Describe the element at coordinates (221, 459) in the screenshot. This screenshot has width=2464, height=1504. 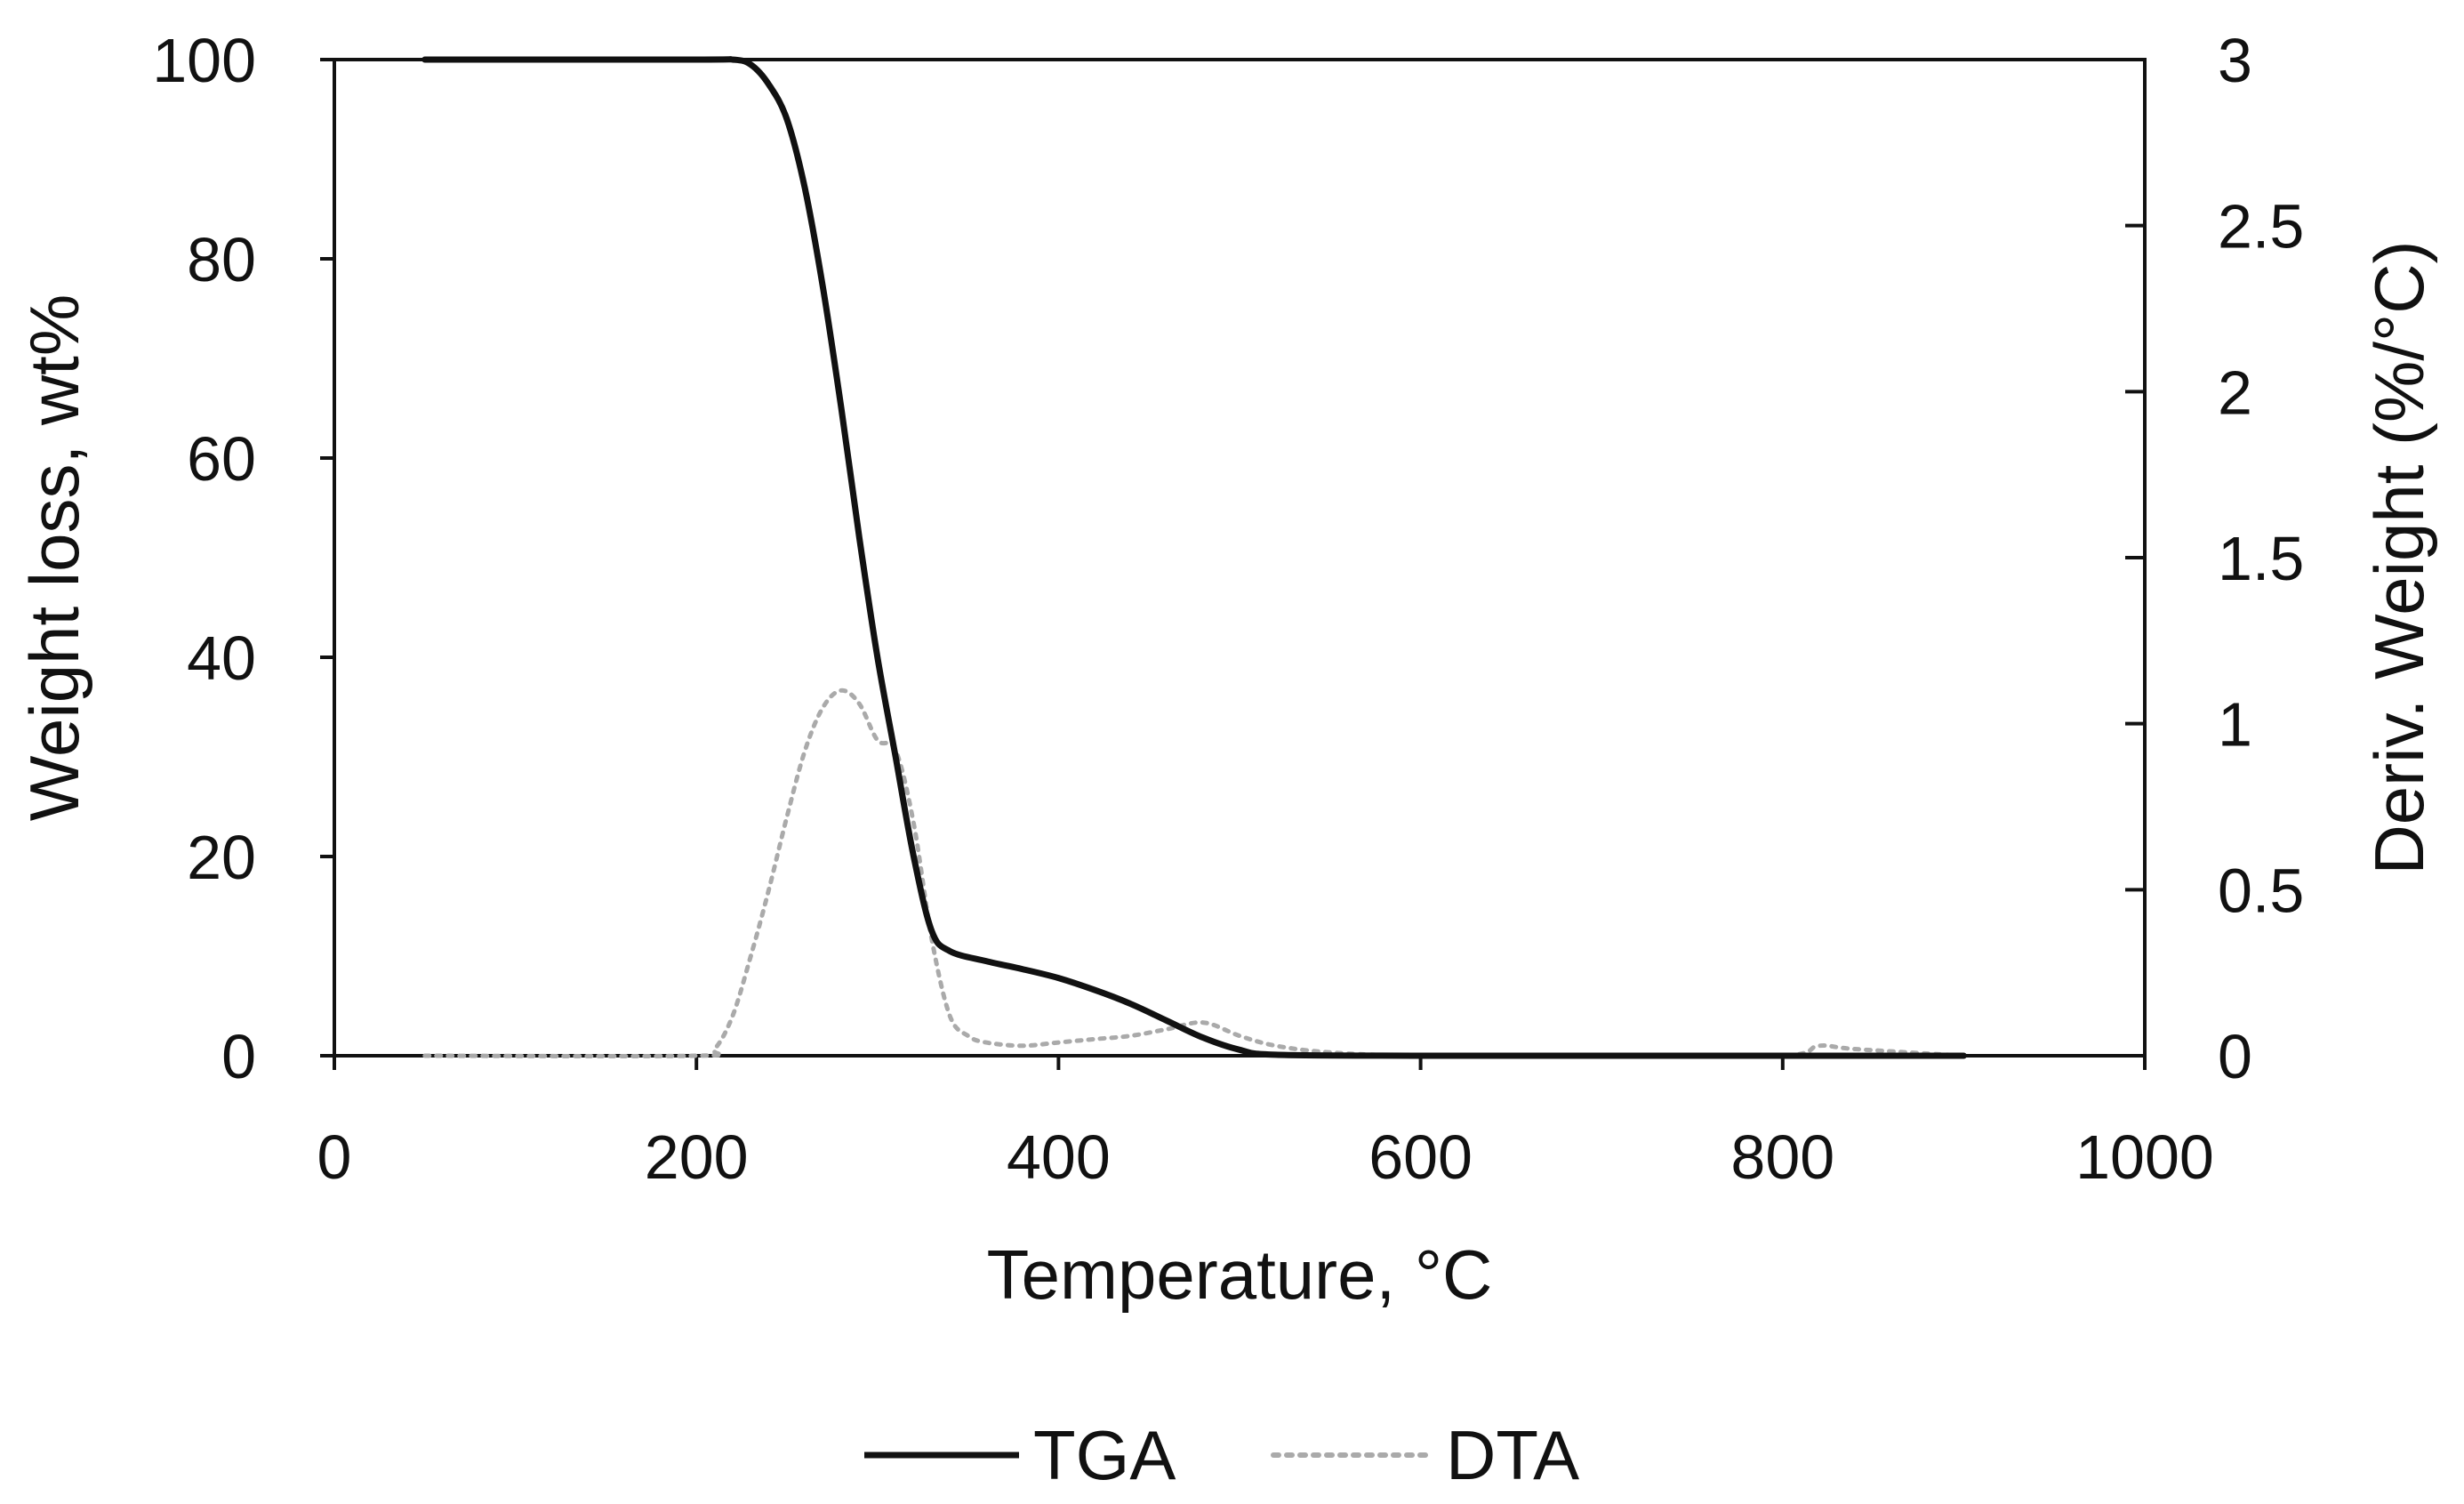
I see `y-tick-label: 60` at that location.